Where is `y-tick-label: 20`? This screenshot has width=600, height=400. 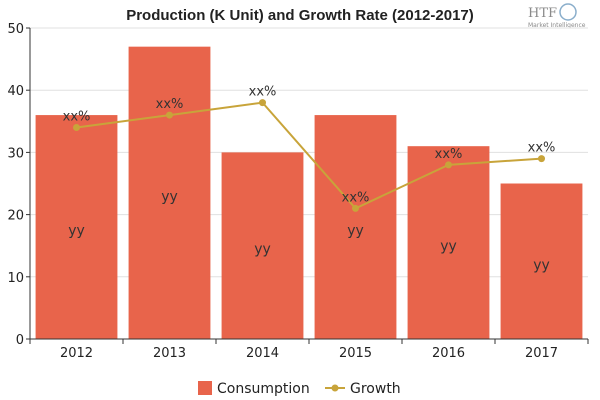 y-tick-label: 20 is located at coordinates (15, 216).